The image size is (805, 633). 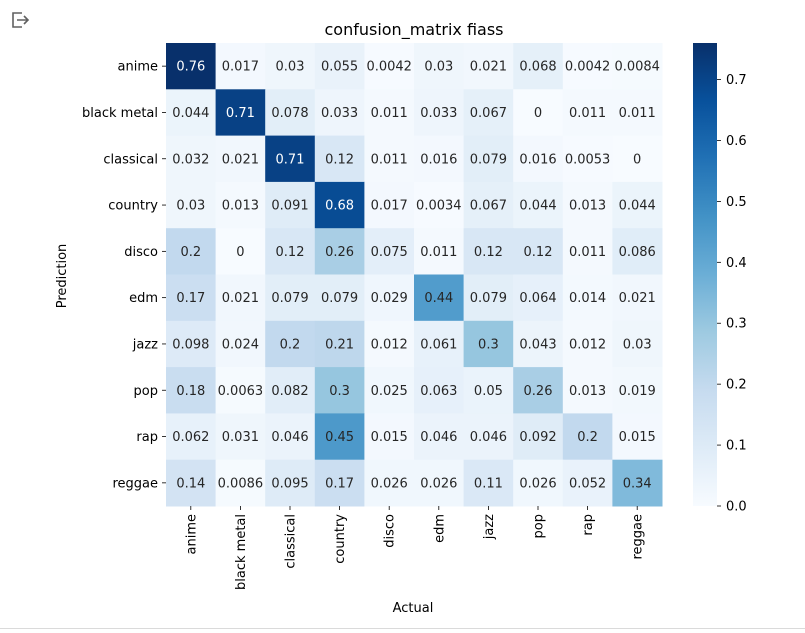 What do you see at coordinates (389, 391) in the screenshot?
I see `cell-value-label: 0.025` at bounding box center [389, 391].